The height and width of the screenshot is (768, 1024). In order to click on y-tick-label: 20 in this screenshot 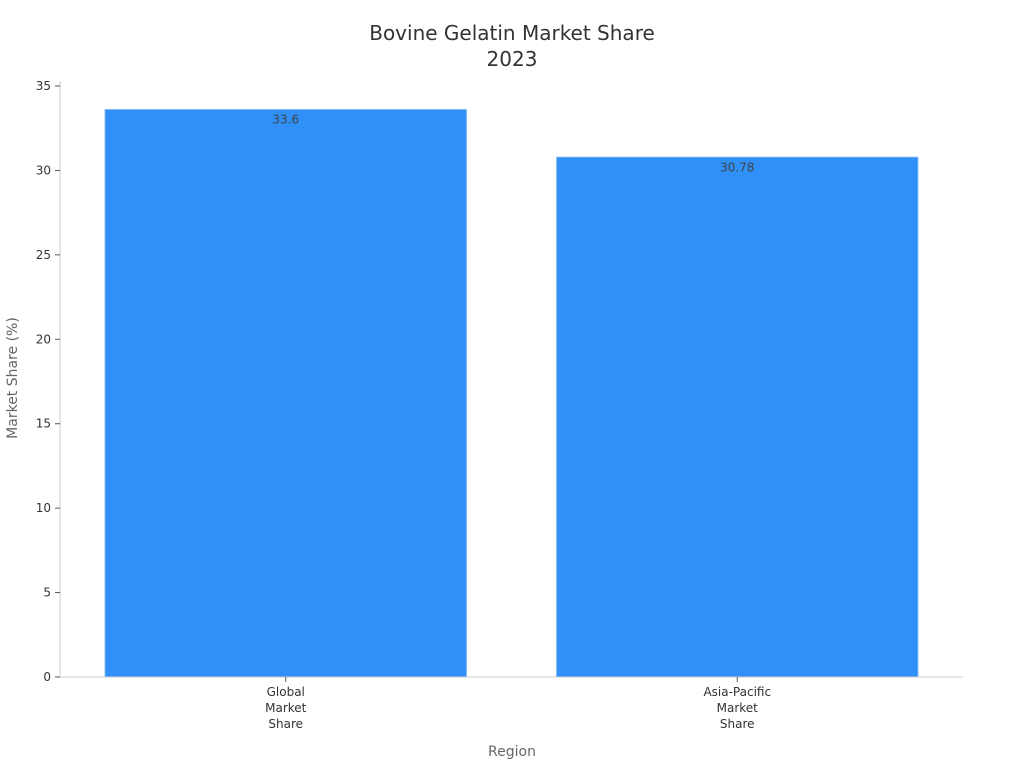, I will do `click(43, 339)`.